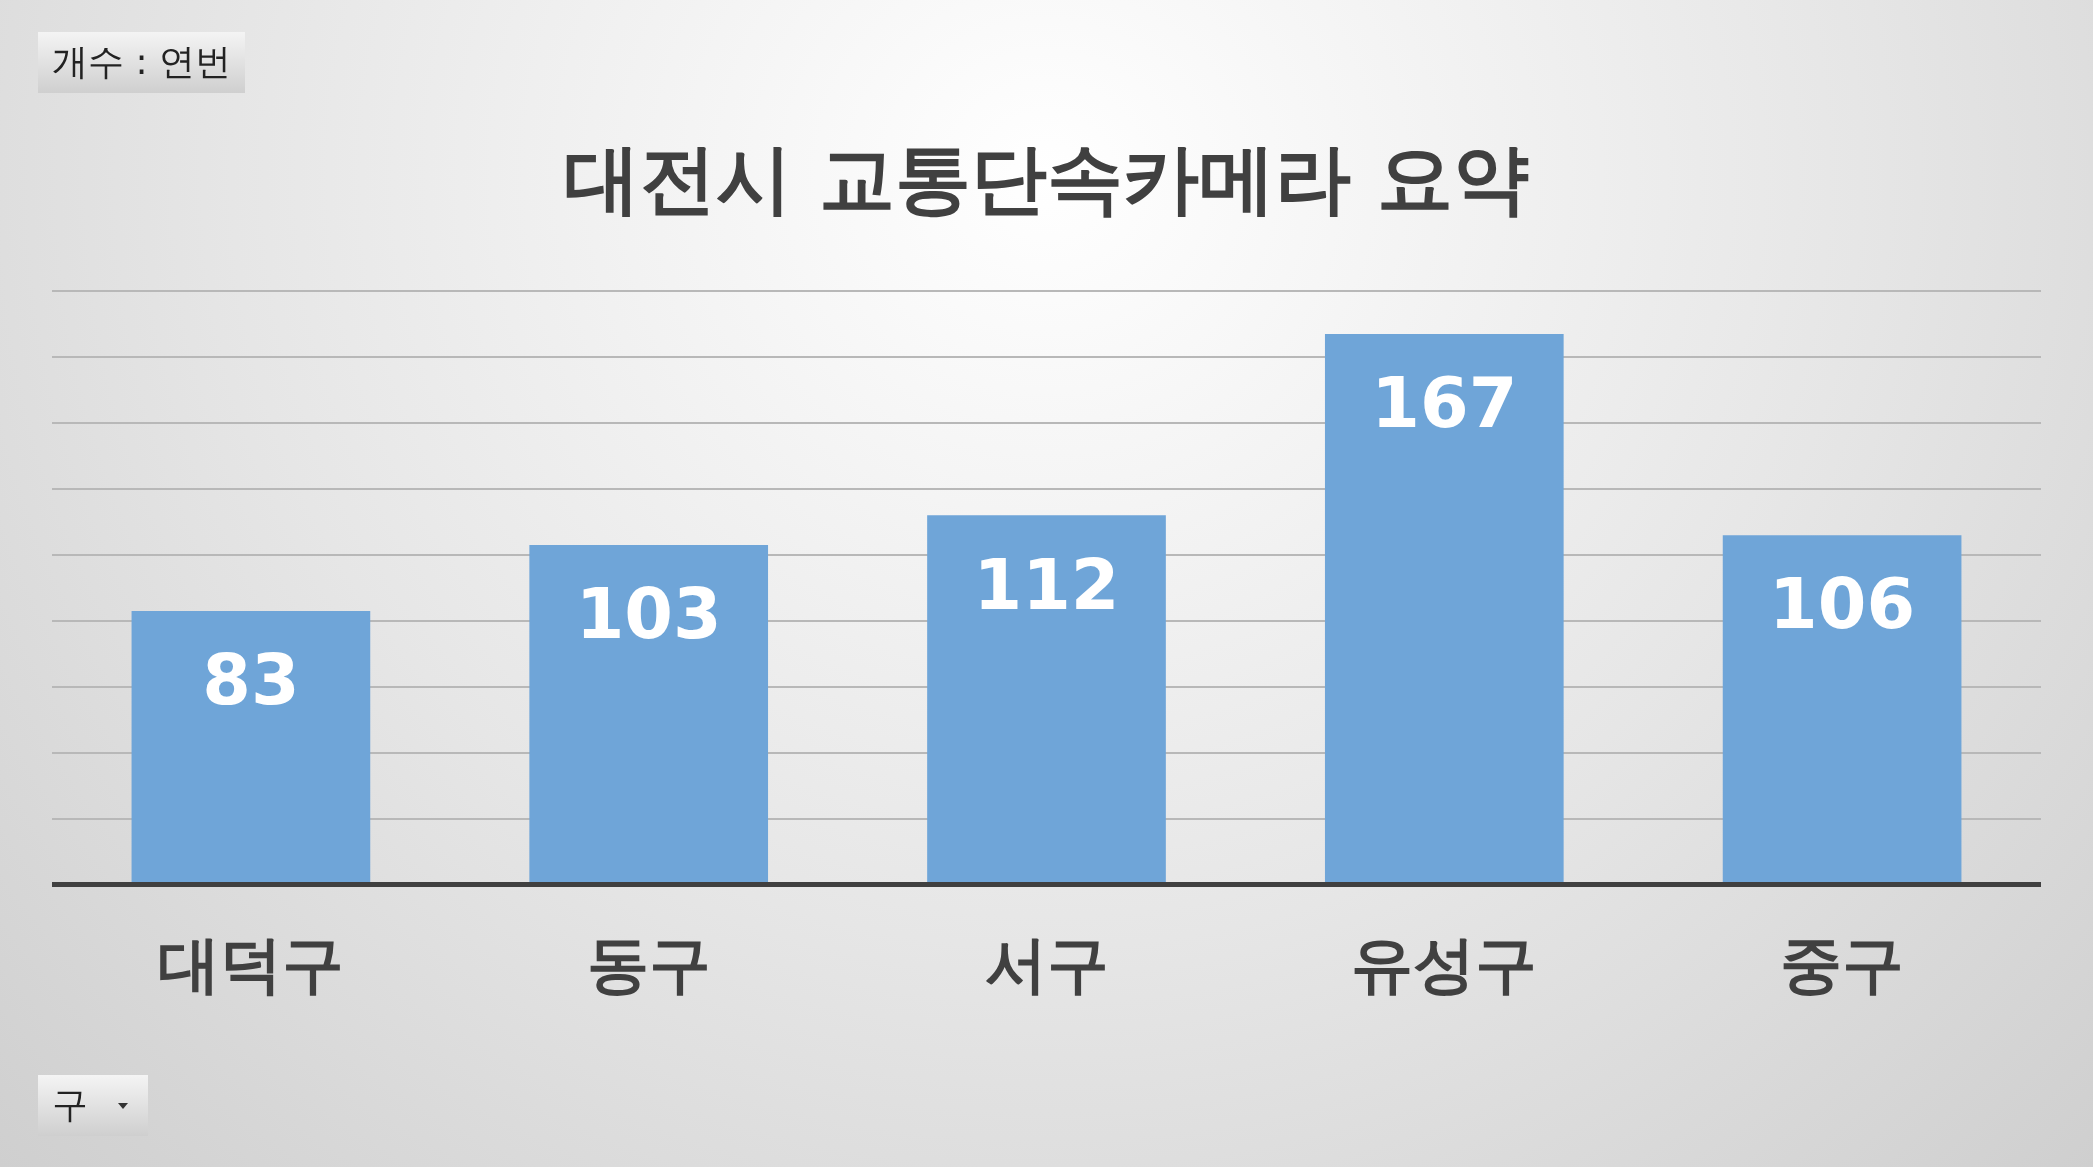 The width and height of the screenshot is (2093, 1167). What do you see at coordinates (93, 1105) in the screenshot?
I see `text: 구` at bounding box center [93, 1105].